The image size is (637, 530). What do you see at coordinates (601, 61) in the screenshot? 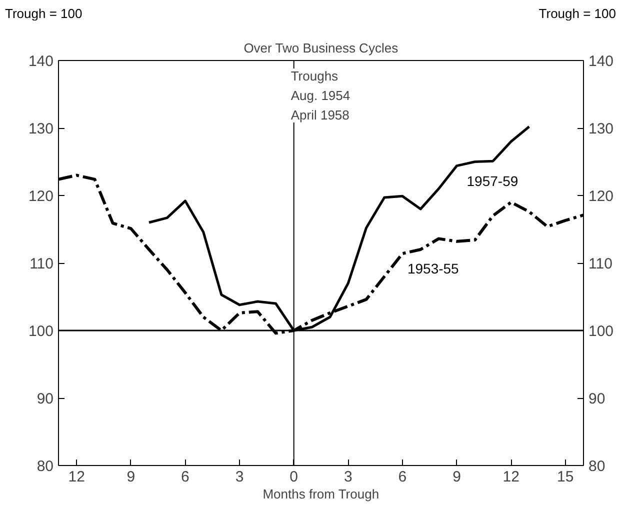
I see `y2-tick-label: 140` at bounding box center [601, 61].